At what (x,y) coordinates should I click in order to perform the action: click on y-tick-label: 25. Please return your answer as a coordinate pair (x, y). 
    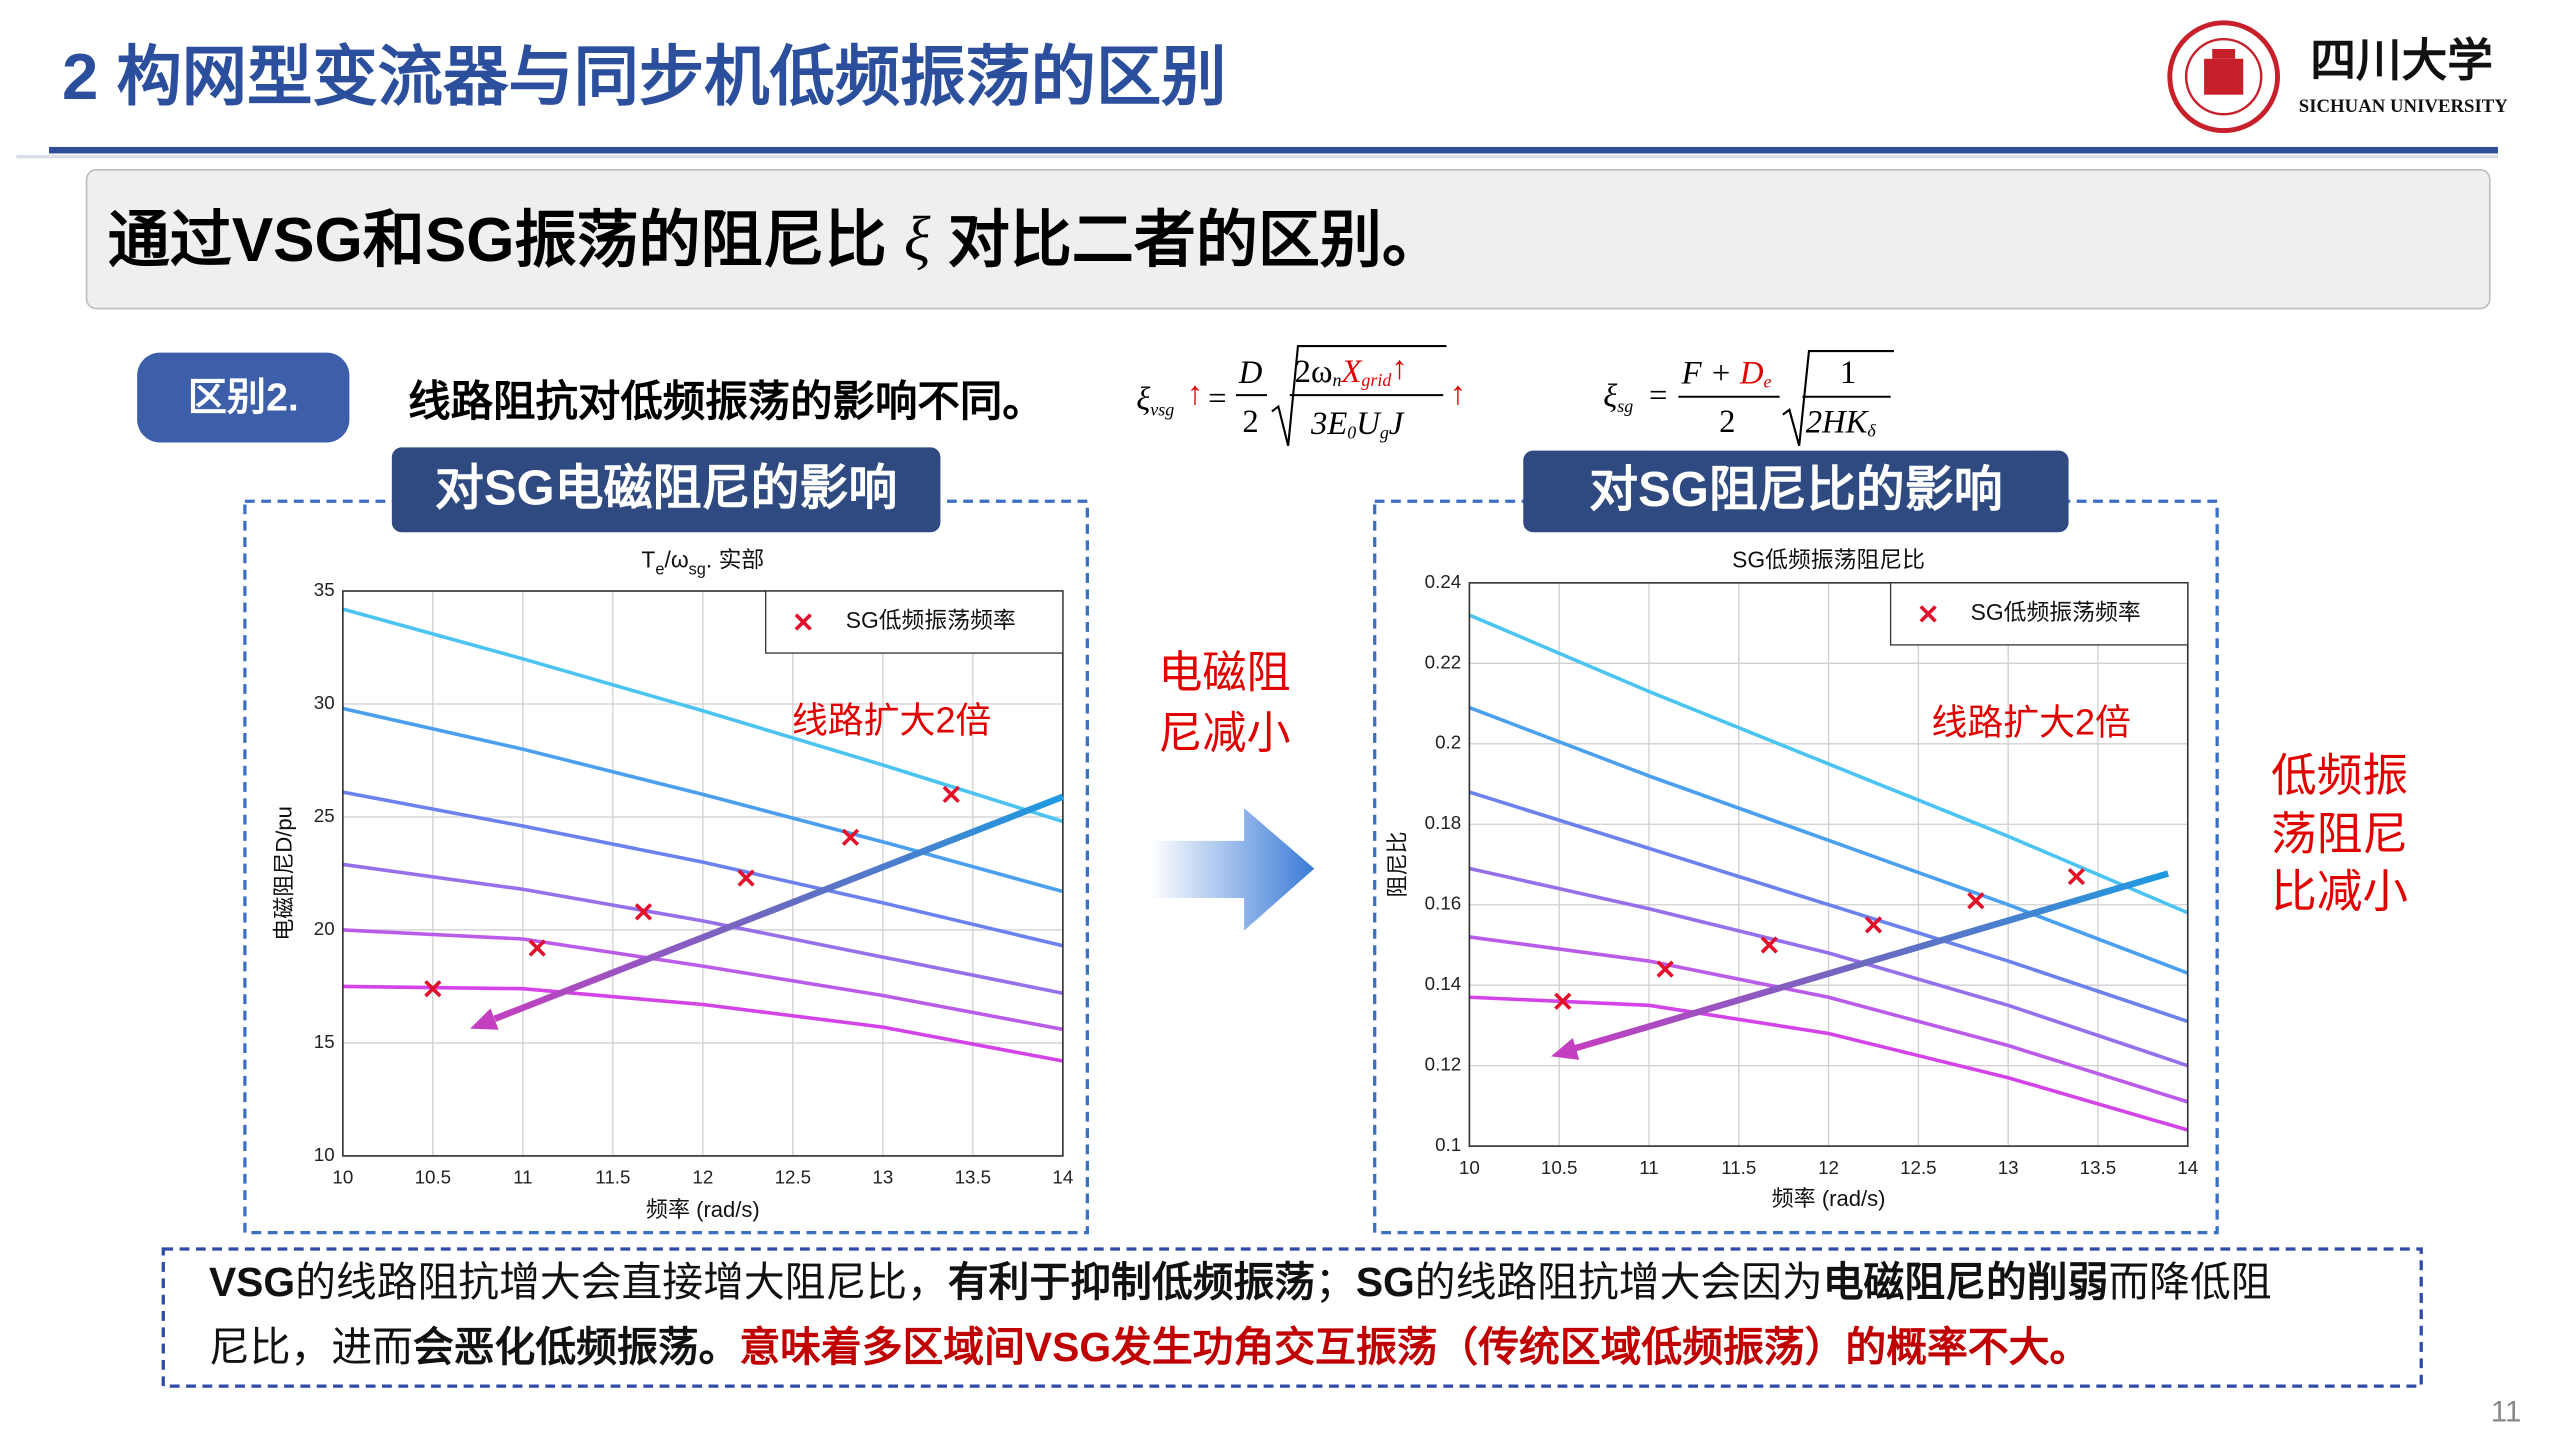
    Looking at the image, I should click on (324, 815).